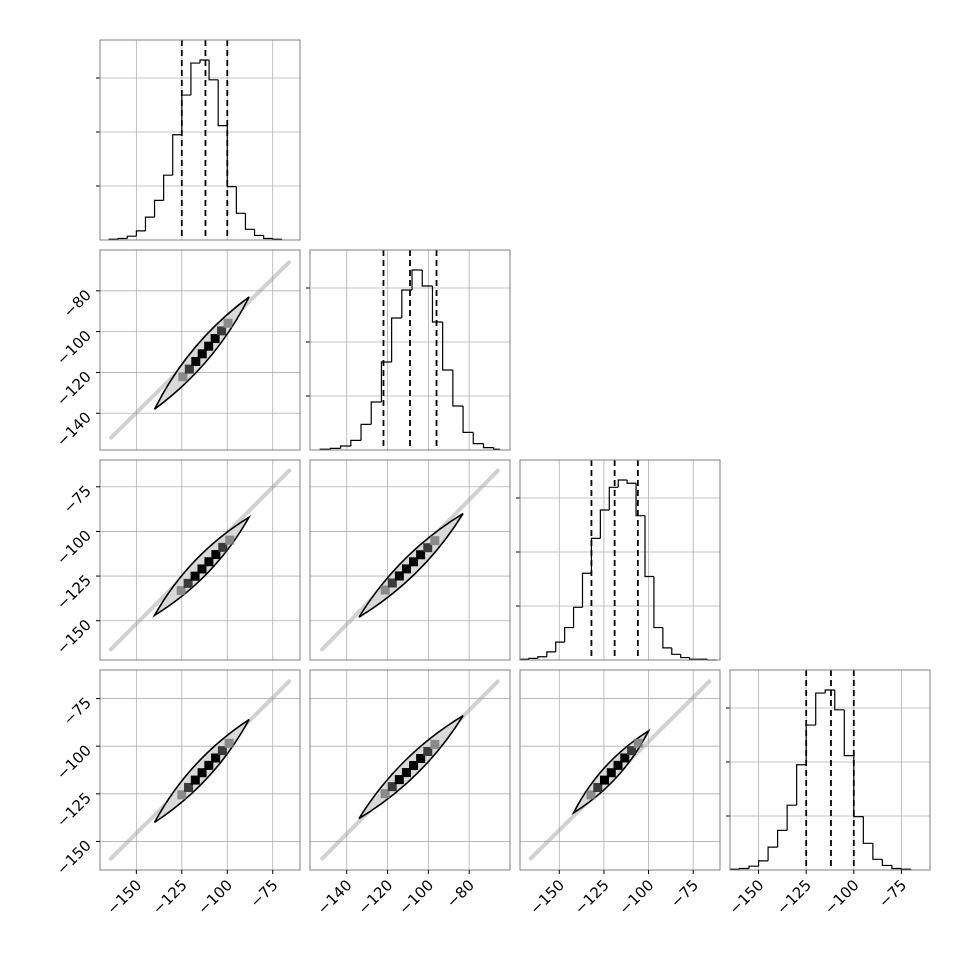 The image size is (970, 975). Describe the element at coordinates (376, 897) in the screenshot. I see `x-tick-label: −120` at that location.